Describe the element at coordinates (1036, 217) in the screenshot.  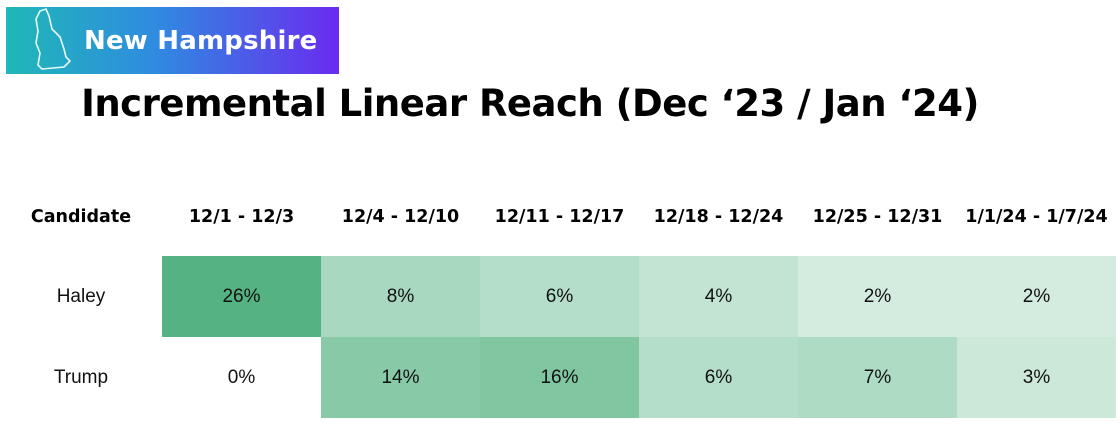
I see `column-header: 1/1/24 - 1/7/24` at that location.